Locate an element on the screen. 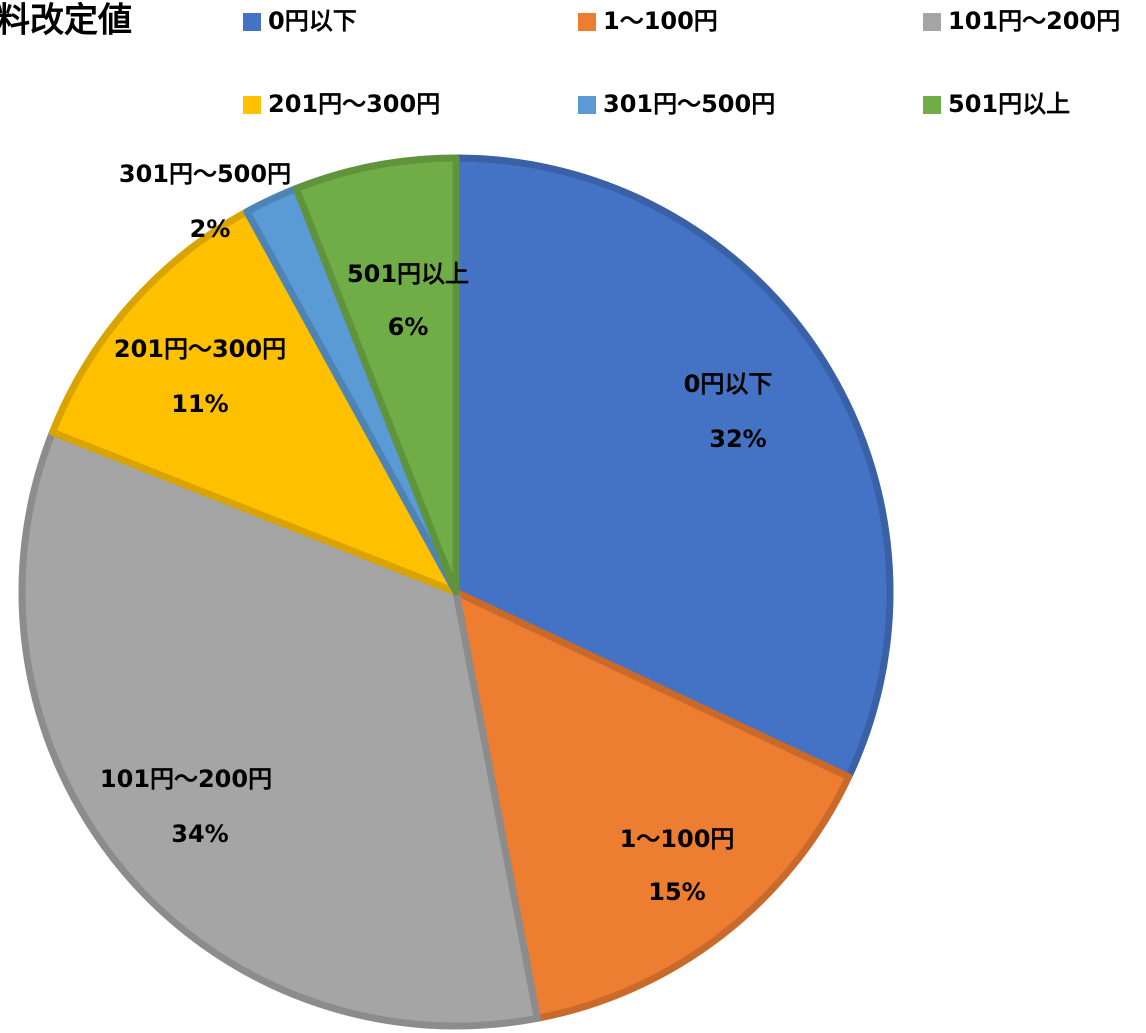 Image resolution: width=1146 pixels, height=1033 pixels. data-label-name: 501円以上 is located at coordinates (408, 274).